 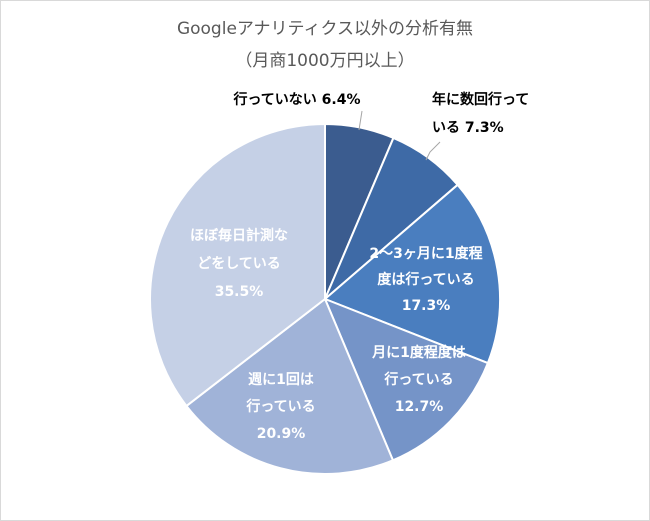 What do you see at coordinates (419, 407) in the screenshot?
I see `slice-label-line: 12.7%` at bounding box center [419, 407].